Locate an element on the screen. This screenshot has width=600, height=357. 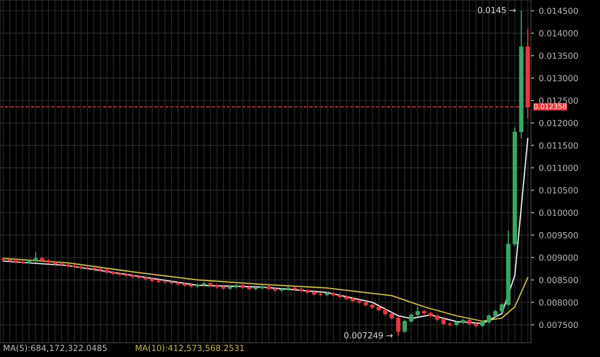
text: MA(5):684,172,322.0485 is located at coordinates (55, 348).